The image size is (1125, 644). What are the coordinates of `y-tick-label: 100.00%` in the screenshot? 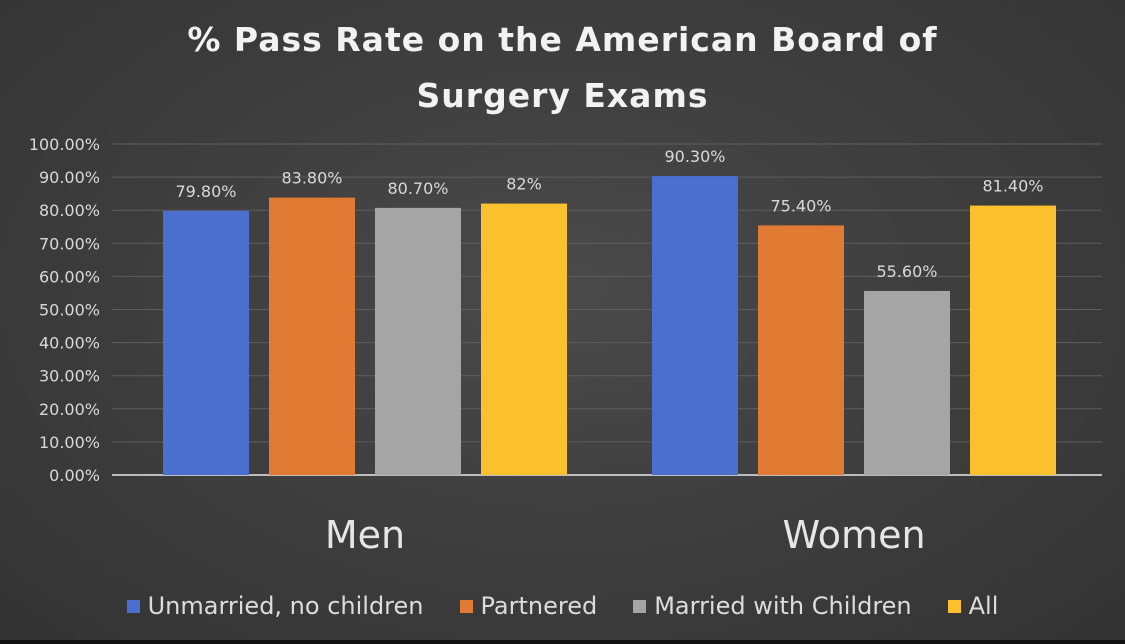 It's located at (64, 144).